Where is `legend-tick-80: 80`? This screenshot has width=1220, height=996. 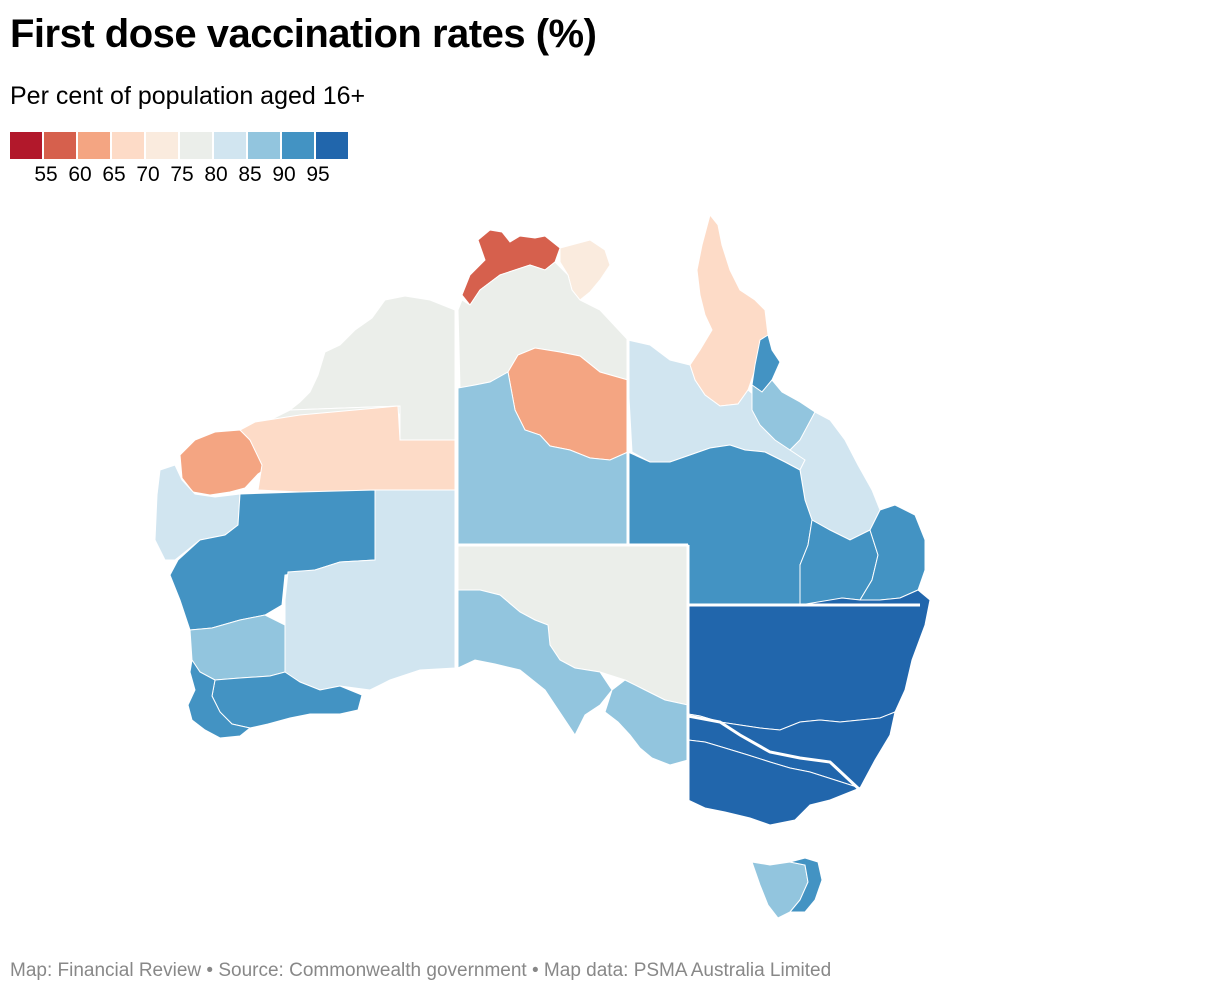 legend-tick-80: 80 is located at coordinates (216, 174).